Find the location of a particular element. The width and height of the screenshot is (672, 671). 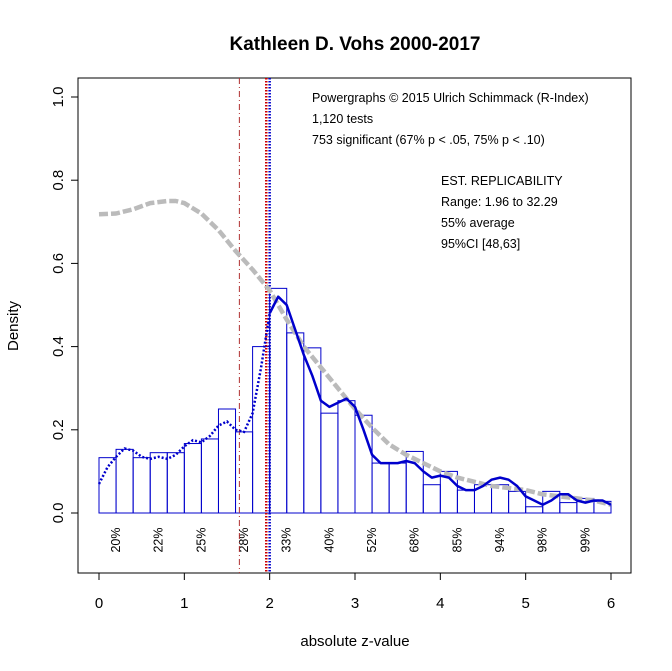

power-label: 68% is located at coordinates (415, 539).